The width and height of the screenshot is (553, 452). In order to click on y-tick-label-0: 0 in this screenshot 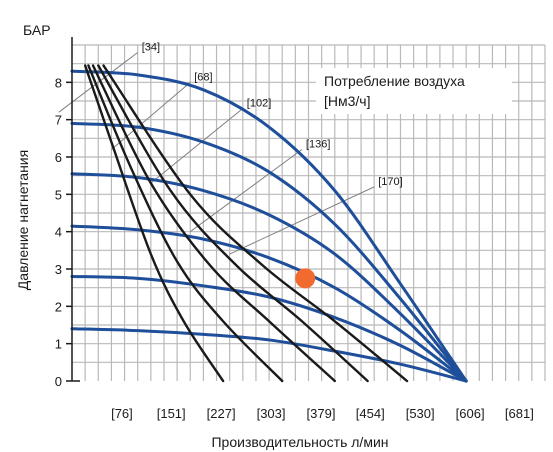, I will do `click(58, 381)`.